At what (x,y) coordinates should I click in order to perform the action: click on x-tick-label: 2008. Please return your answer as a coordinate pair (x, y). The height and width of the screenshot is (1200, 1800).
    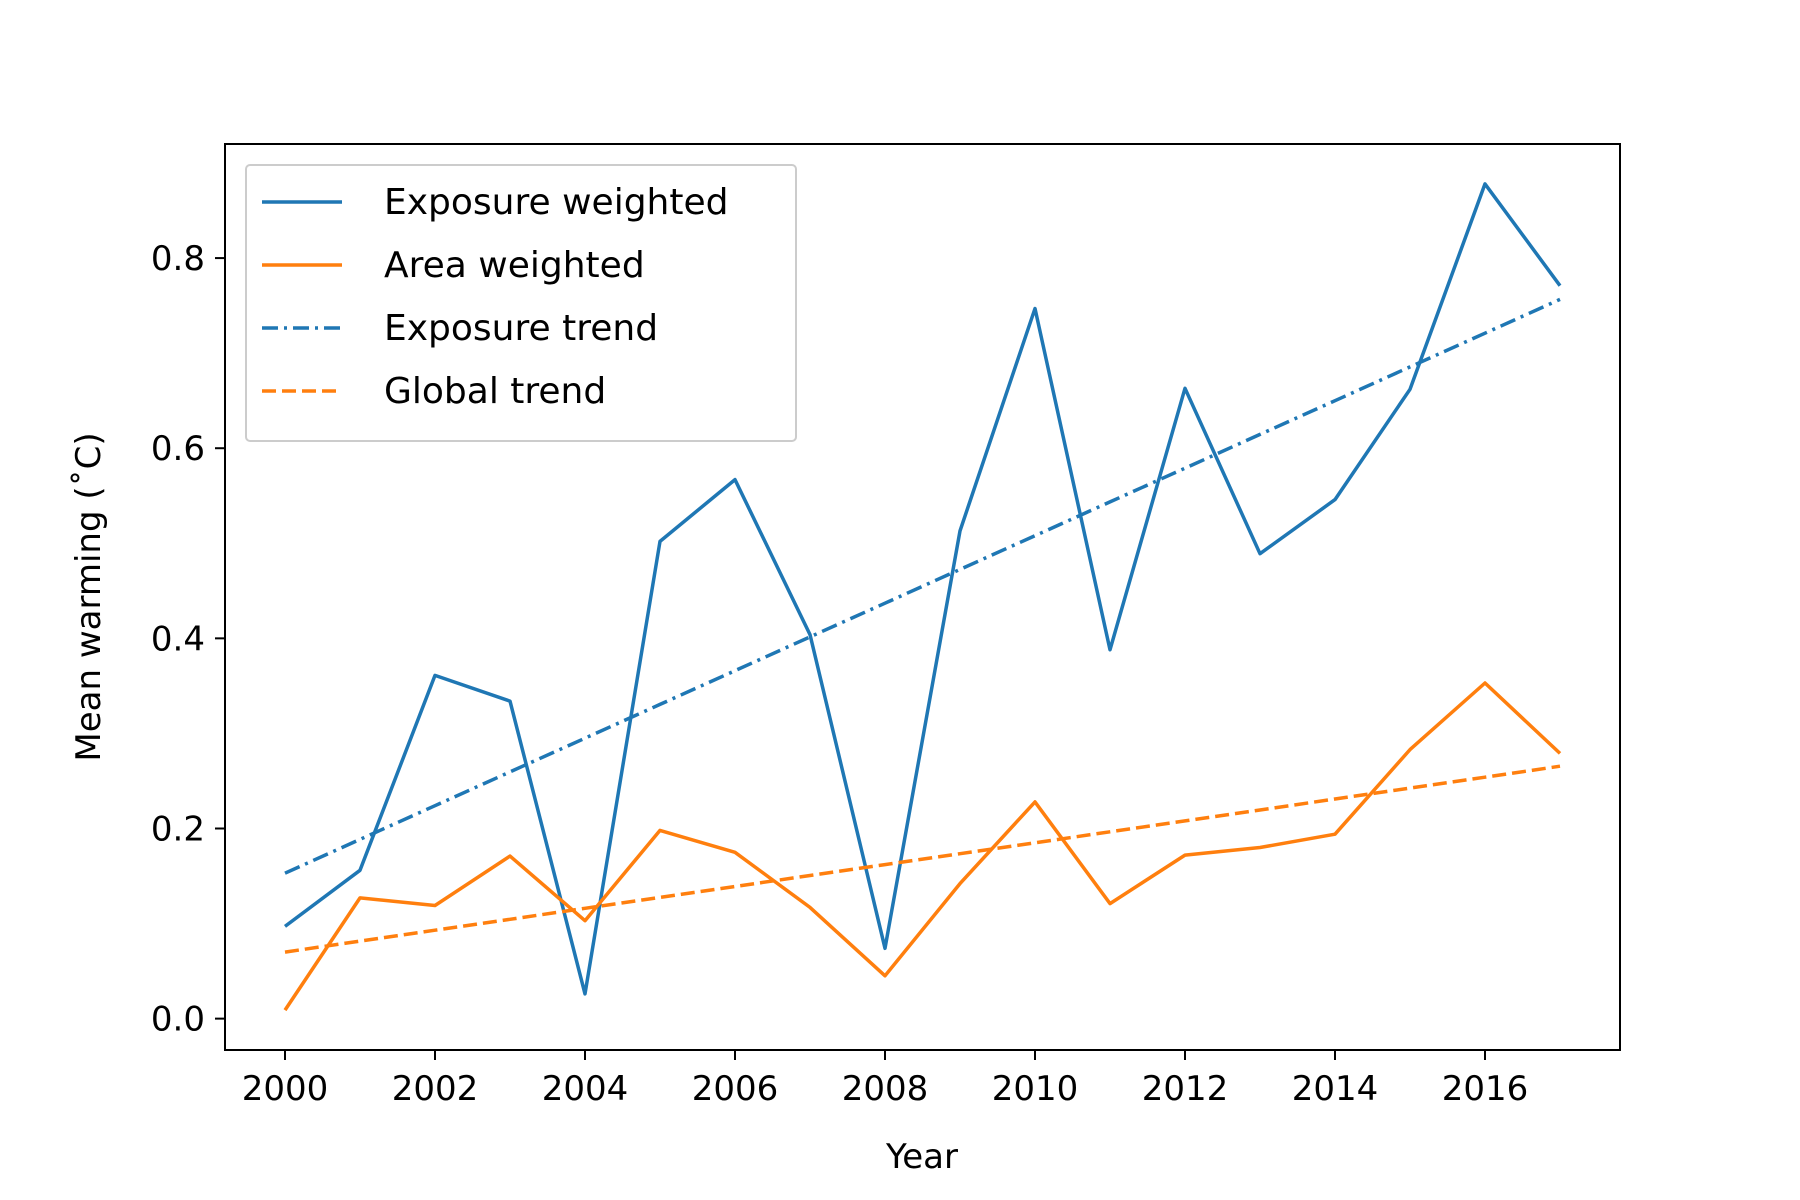
    Looking at the image, I should click on (885, 1089).